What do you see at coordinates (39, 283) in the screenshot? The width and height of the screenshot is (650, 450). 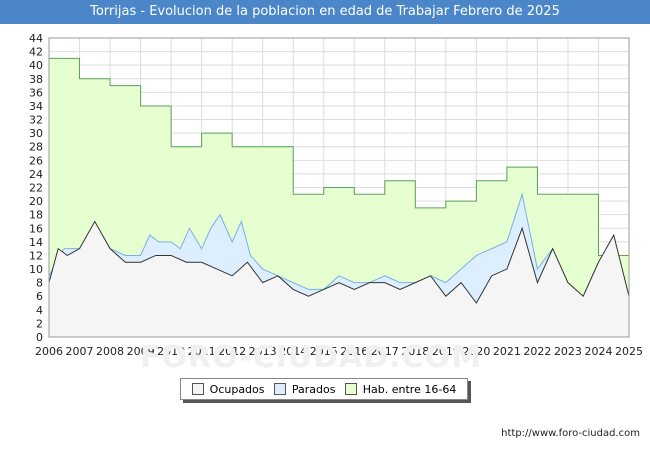 I see `y-tick-label: 8` at bounding box center [39, 283].